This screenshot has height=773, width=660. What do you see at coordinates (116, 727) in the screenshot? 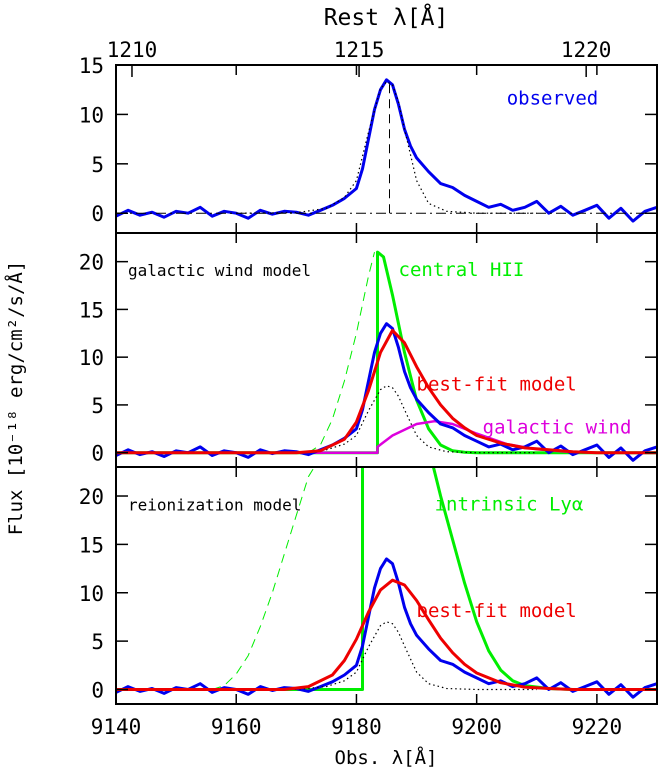
I see `x-tick-label: 9140` at bounding box center [116, 727].